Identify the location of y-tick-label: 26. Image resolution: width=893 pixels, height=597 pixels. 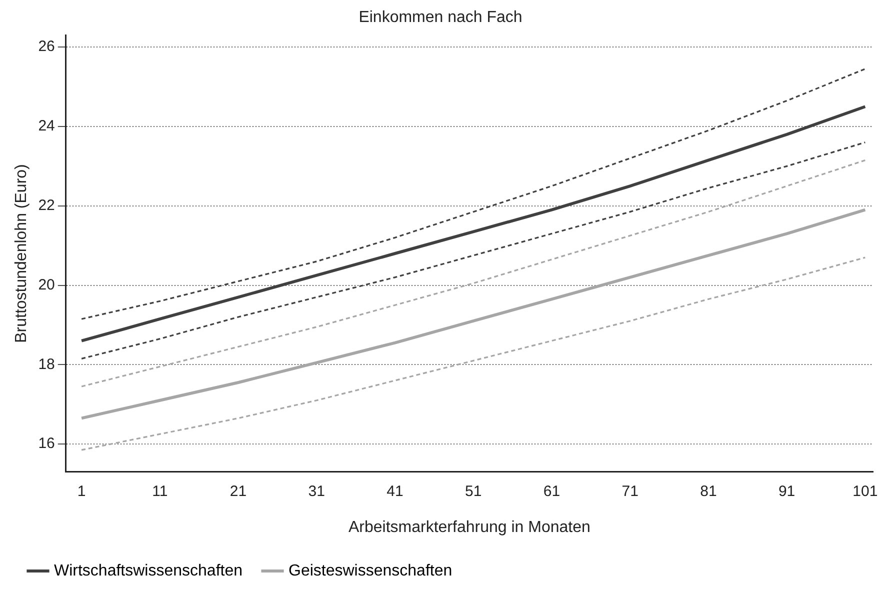
(46, 47).